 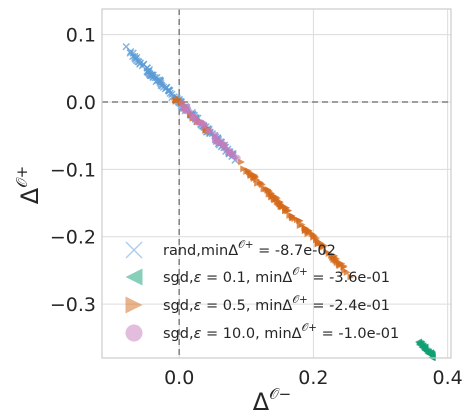 What do you see at coordinates (272, 400) in the screenshot?
I see `x-axis-label: Δ𝒪−` at bounding box center [272, 400].